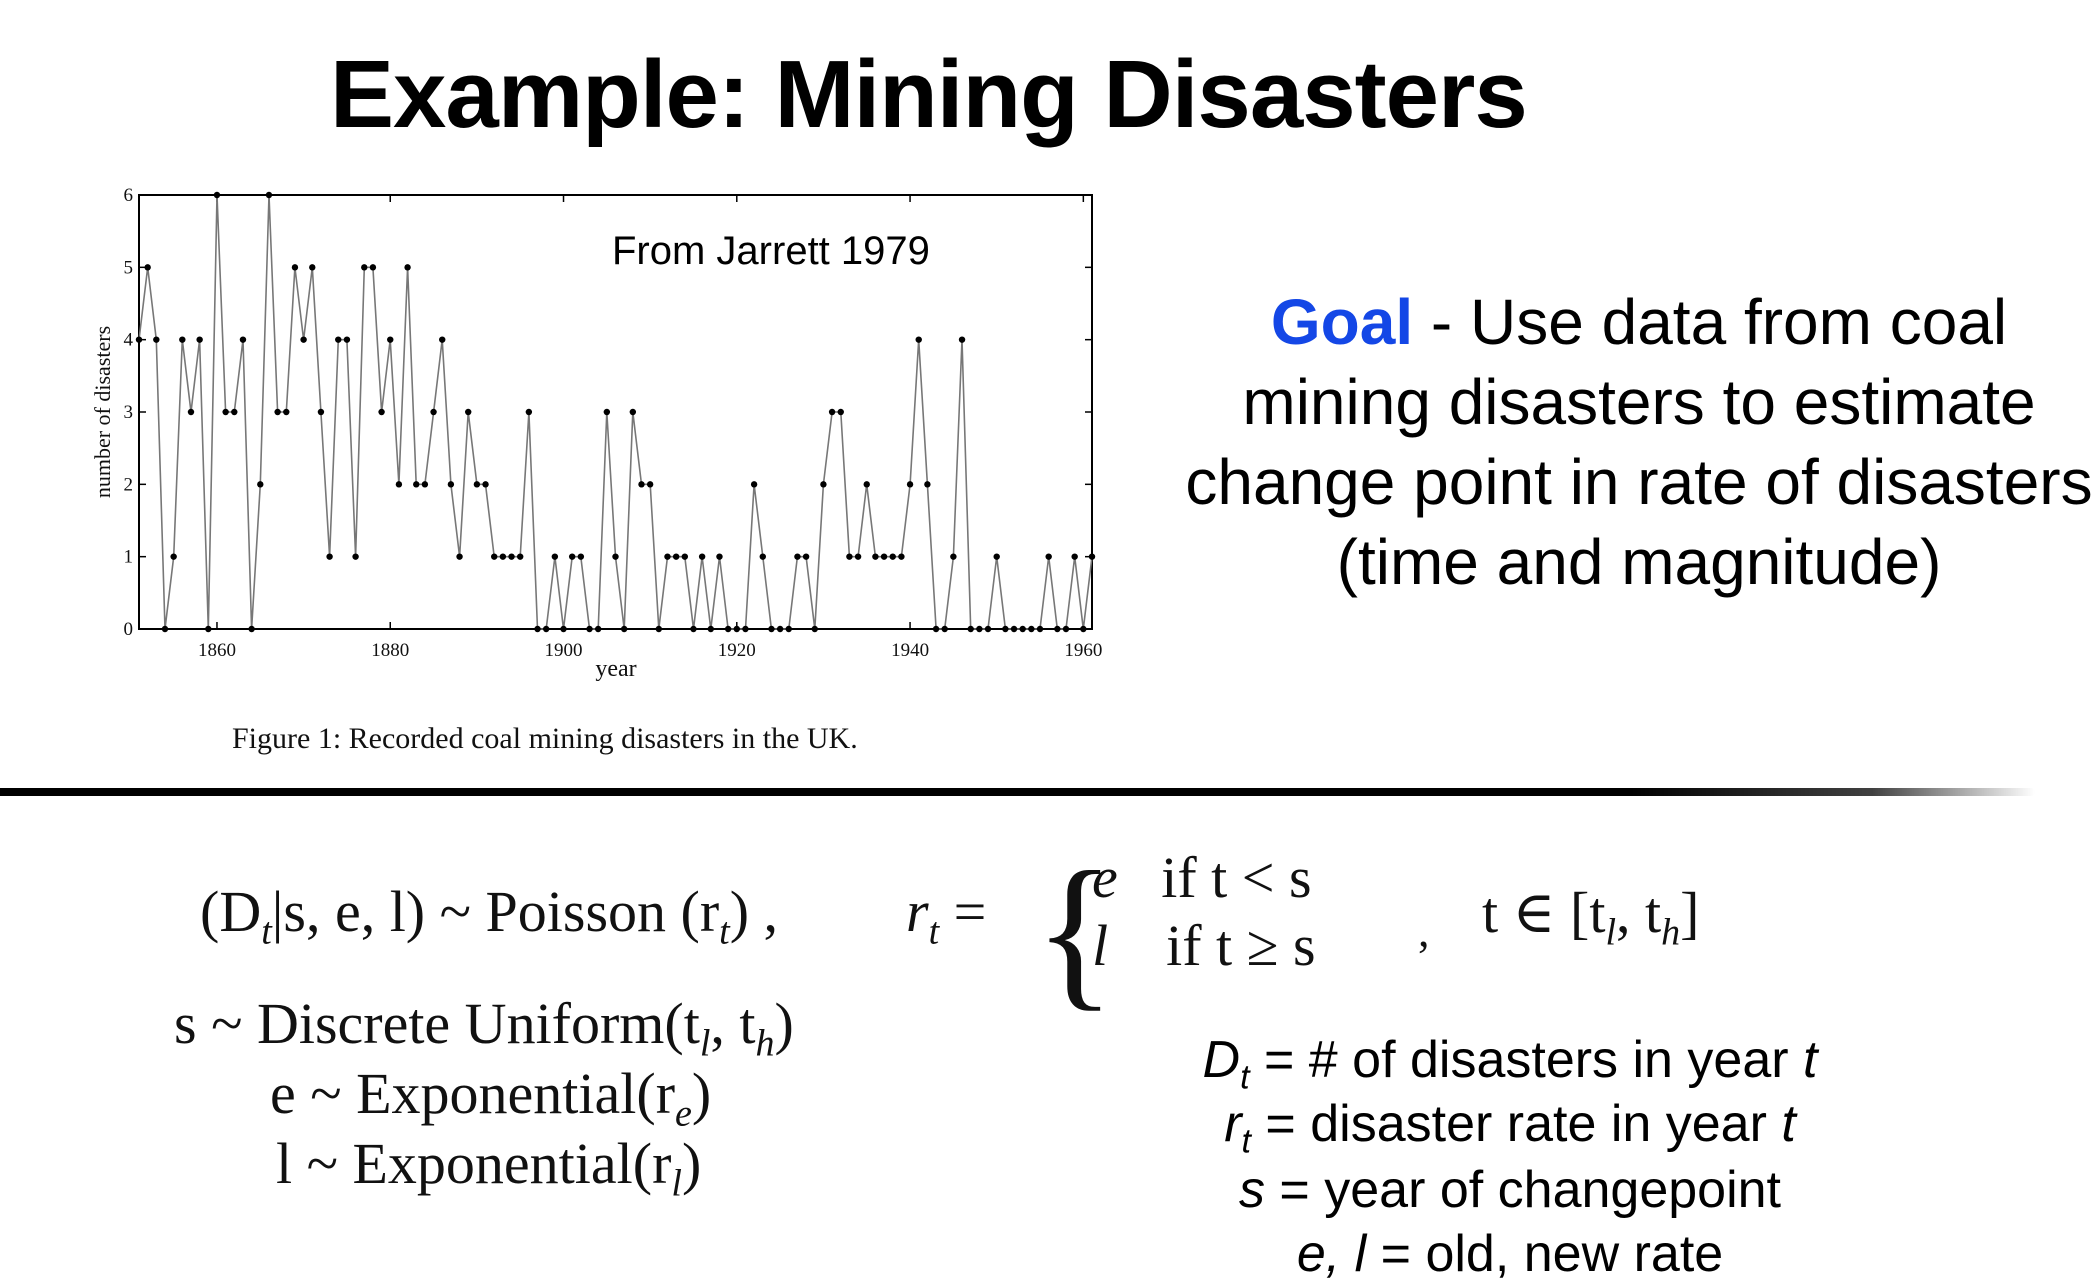 The height and width of the screenshot is (1284, 2098). Describe the element at coordinates (771, 251) in the screenshot. I see `chart-annotation: From Jarrett 1979` at that location.